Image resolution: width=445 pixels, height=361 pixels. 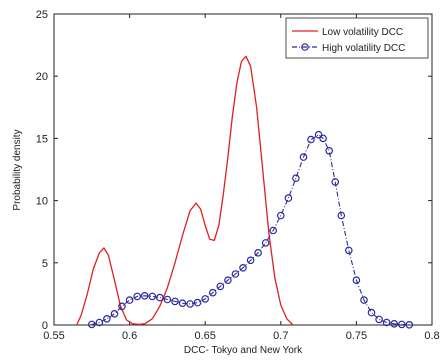 I want to click on y-tick-label: 0, so click(x=45, y=326).